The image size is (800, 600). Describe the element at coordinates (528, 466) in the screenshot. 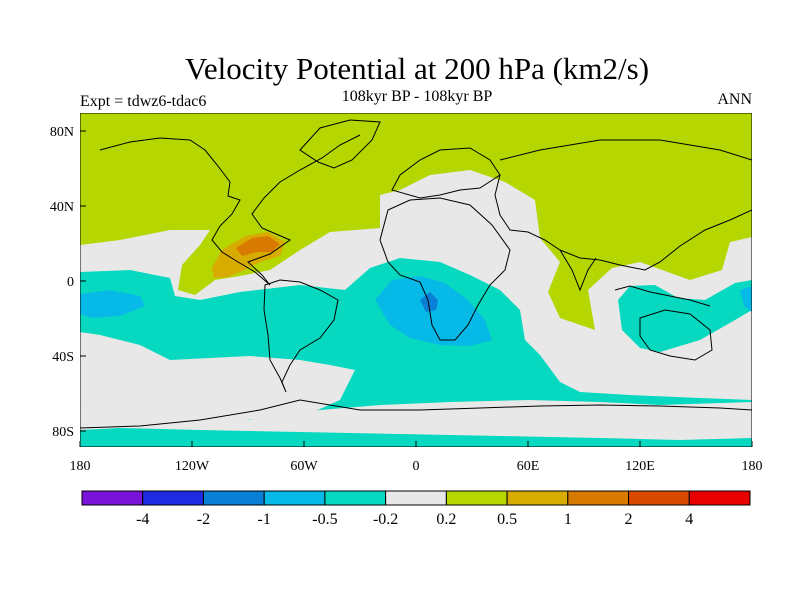

I see `x-tick-label: 60E` at that location.